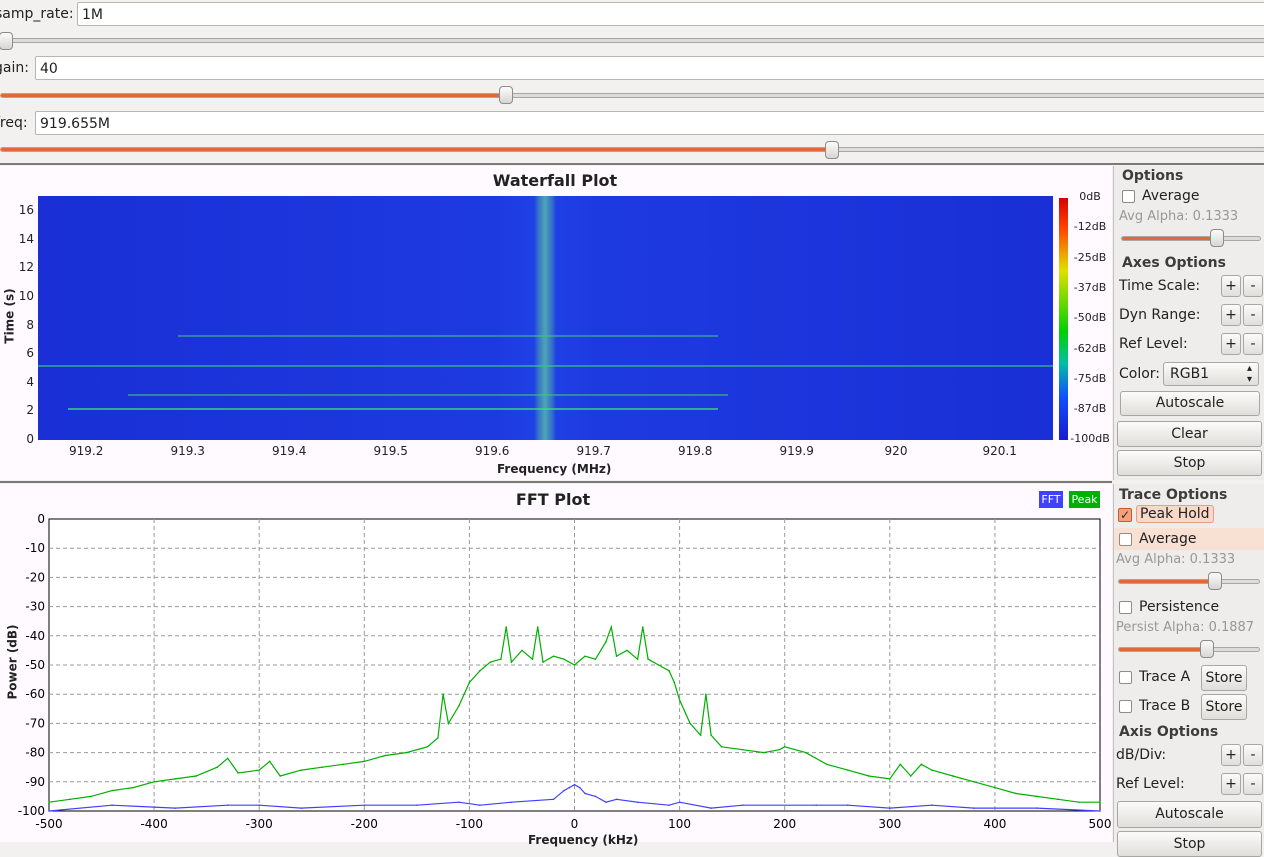 The image size is (1264, 857). I want to click on wf-average-label: Average, so click(1171, 196).